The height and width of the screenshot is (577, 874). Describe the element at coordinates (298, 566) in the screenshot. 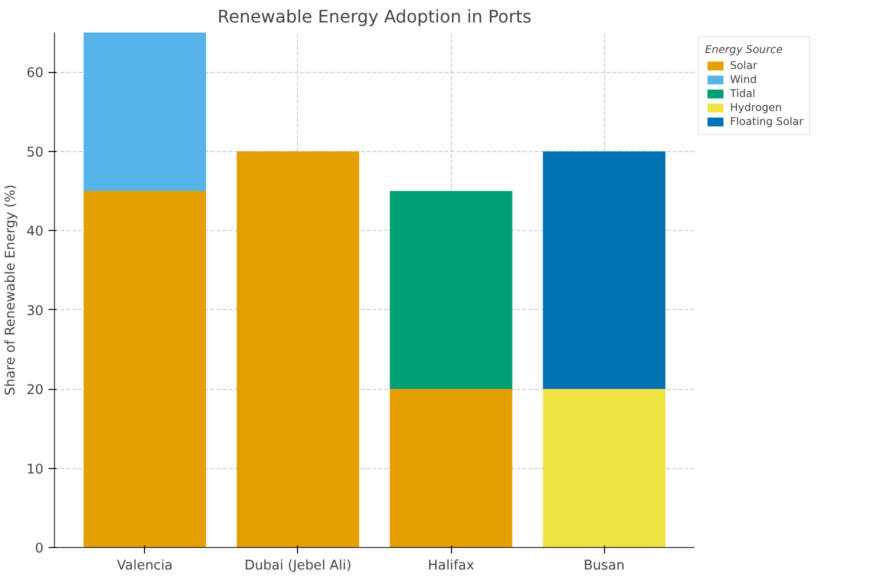

I see `x-tick-label: Dubai (Jebel Ali)` at that location.